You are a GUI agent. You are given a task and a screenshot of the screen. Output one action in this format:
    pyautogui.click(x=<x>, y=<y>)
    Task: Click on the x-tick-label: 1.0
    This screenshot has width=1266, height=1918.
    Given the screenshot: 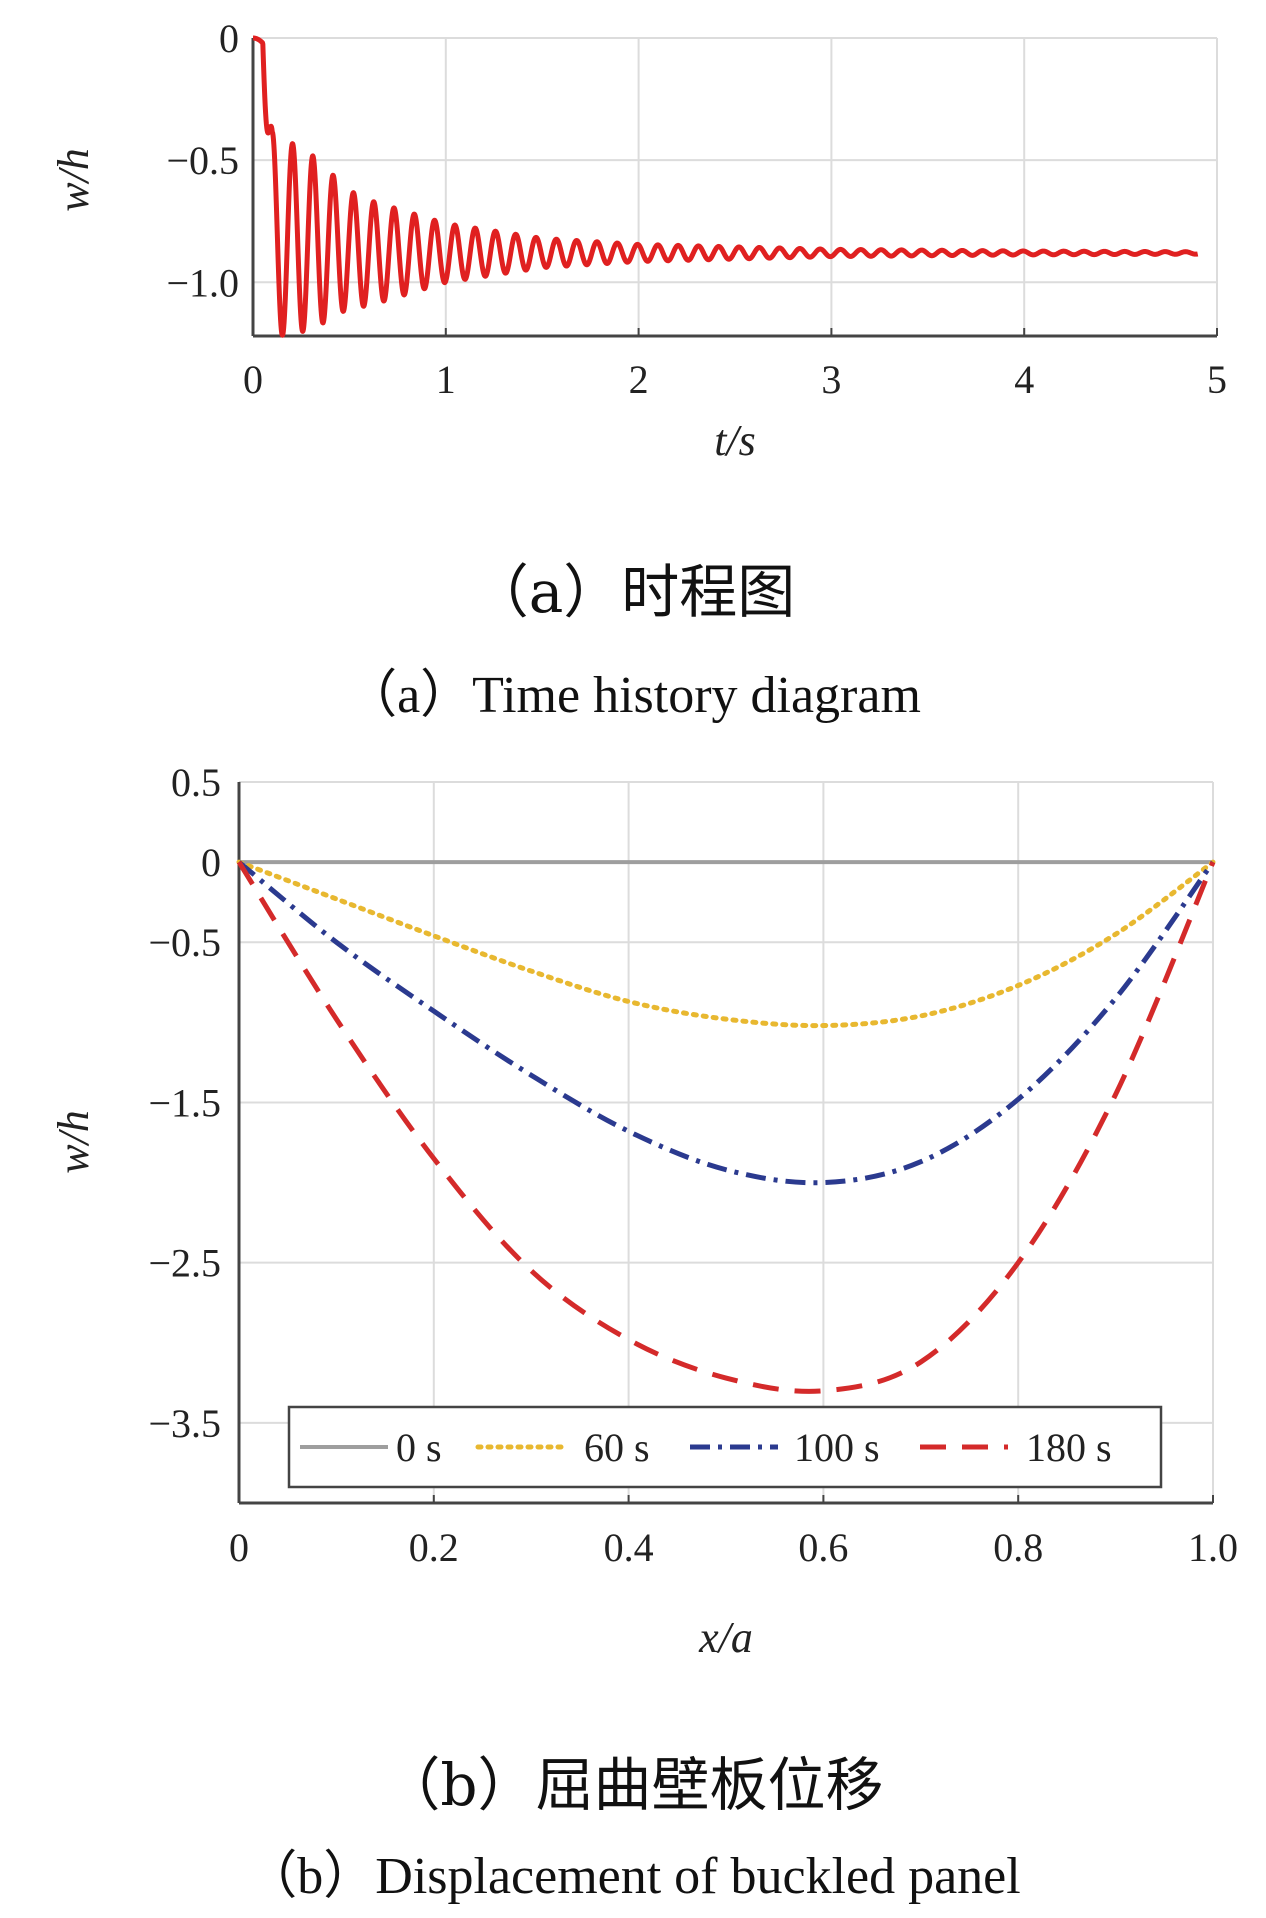 What is the action you would take?
    pyautogui.click(x=1213, y=1547)
    